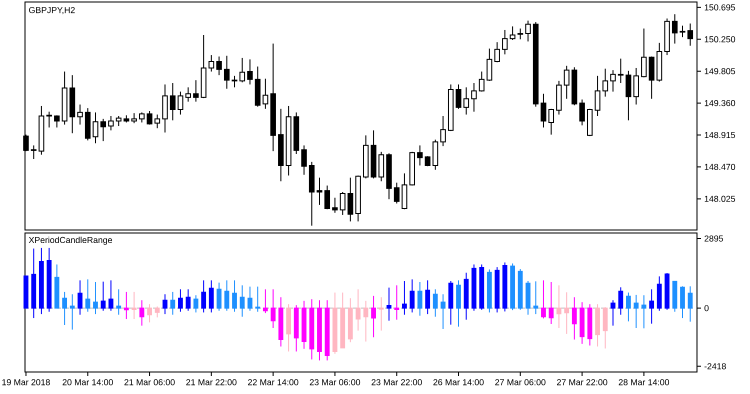 The height and width of the screenshot is (394, 750). What do you see at coordinates (720, 7) in the screenshot?
I see `y-tick-label: 150.695` at bounding box center [720, 7].